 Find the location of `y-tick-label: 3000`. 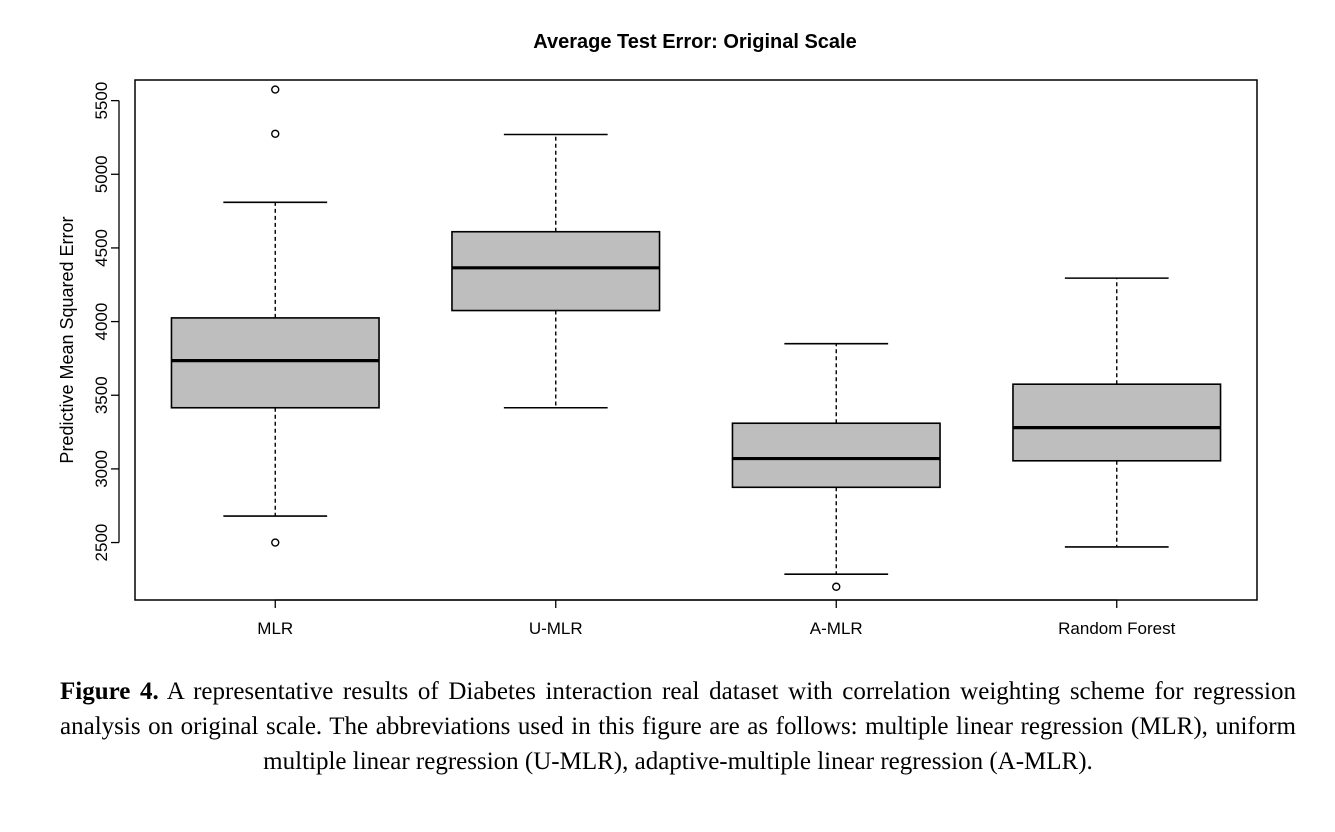

y-tick-label: 3000 is located at coordinates (101, 469).